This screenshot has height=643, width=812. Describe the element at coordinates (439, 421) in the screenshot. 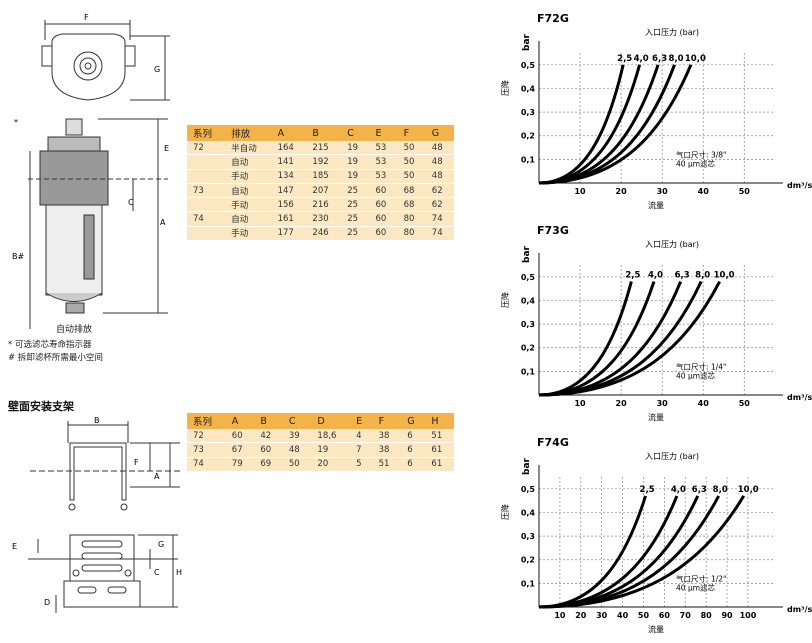

I see `col-header: H` at that location.